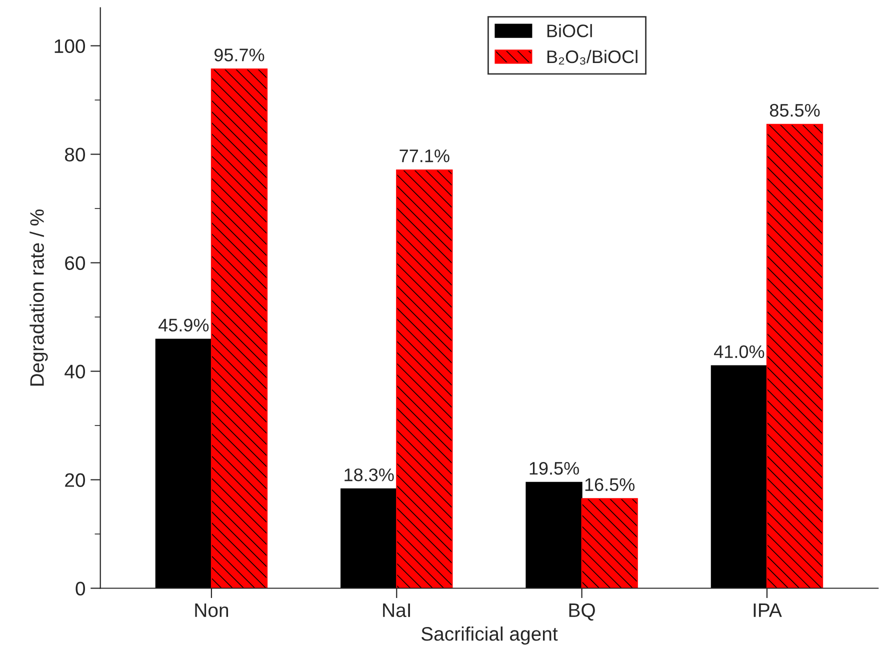 The width and height of the screenshot is (896, 650). Describe the element at coordinates (75, 480) in the screenshot. I see `y-tick-label: 20` at that location.